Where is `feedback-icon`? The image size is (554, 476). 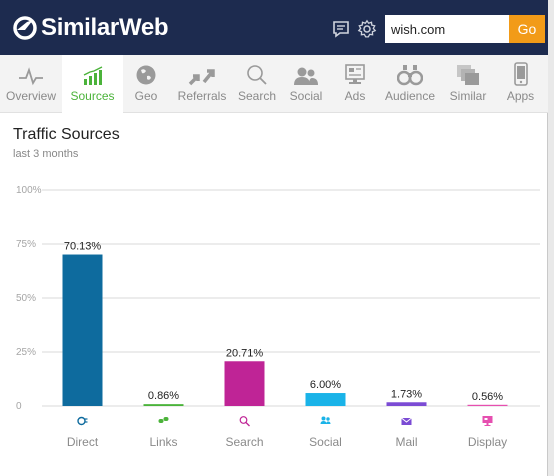
feedback-icon is located at coordinates (341, 29).